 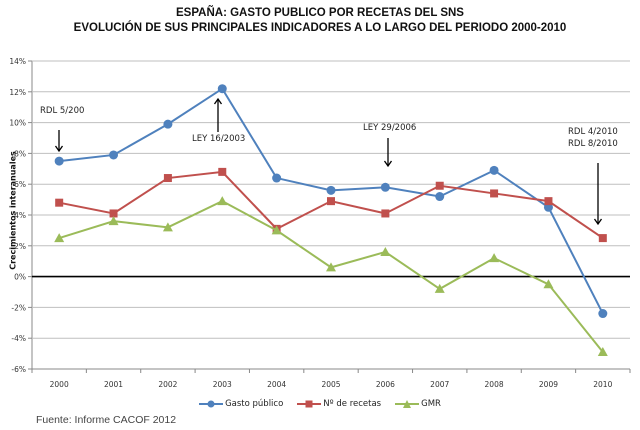 I want to click on y-tick-label: 4%, so click(x=20, y=215).